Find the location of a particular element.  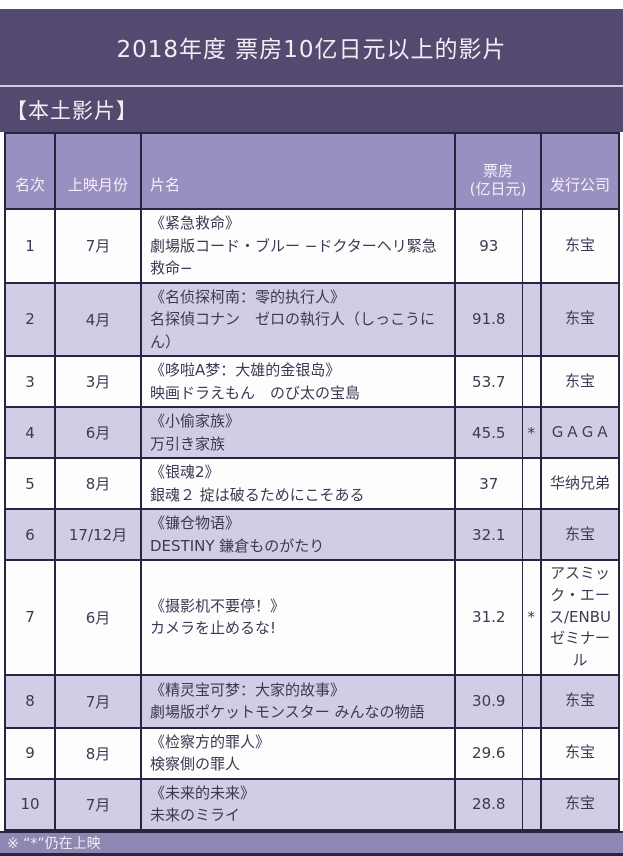

title-cell: 《精灵宝可梦：大家的故事》 劇場版ポケットモンスター みんなの物語 is located at coordinates (298, 701).